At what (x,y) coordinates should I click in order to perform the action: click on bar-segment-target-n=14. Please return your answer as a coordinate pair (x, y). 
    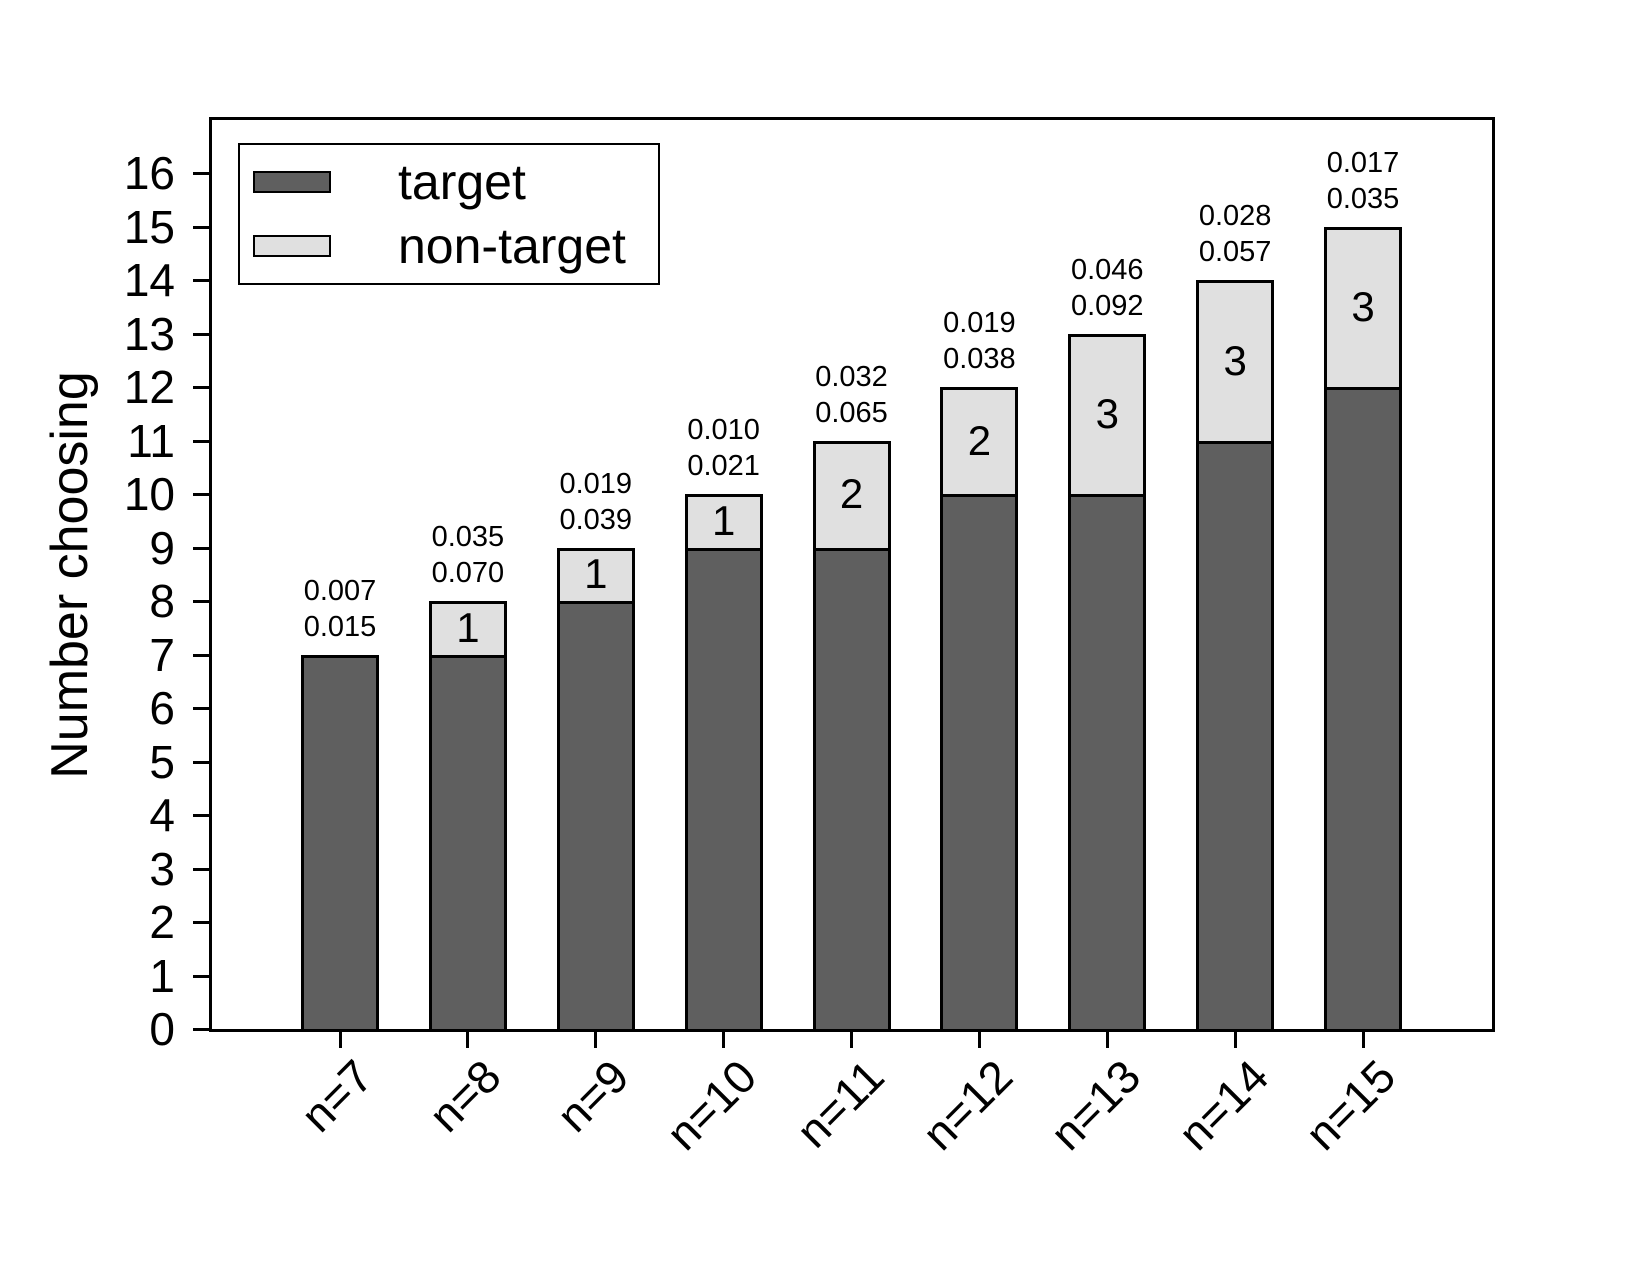
    Looking at the image, I should click on (1235, 734).